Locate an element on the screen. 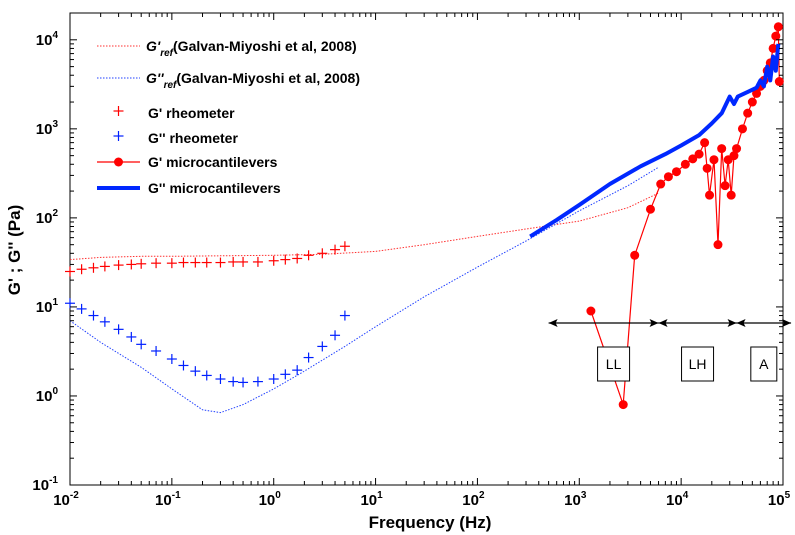  legend-item: G''ref(Galvan-Miyoshi et al, 2008) is located at coordinates (228, 80).